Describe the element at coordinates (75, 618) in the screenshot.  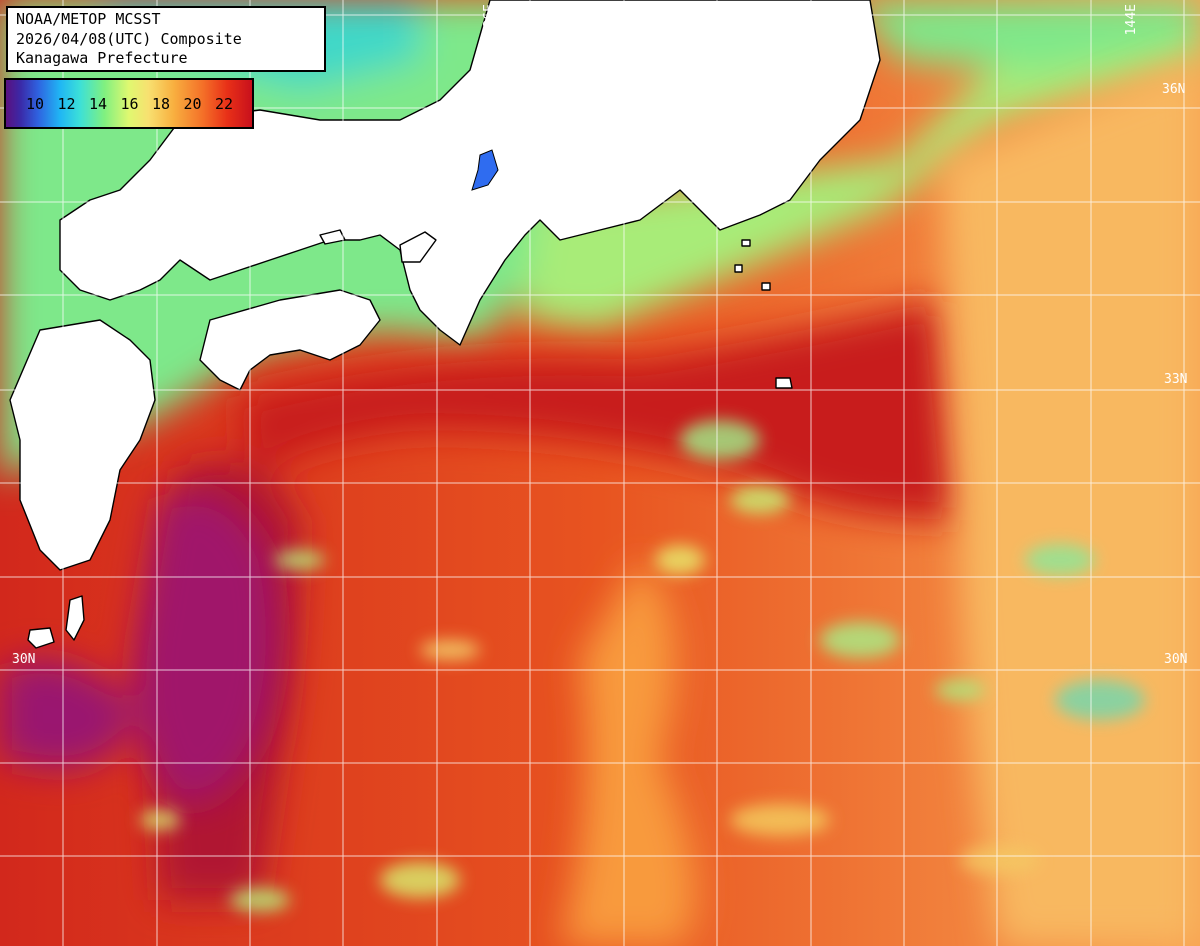
I see `tanegashima` at that location.